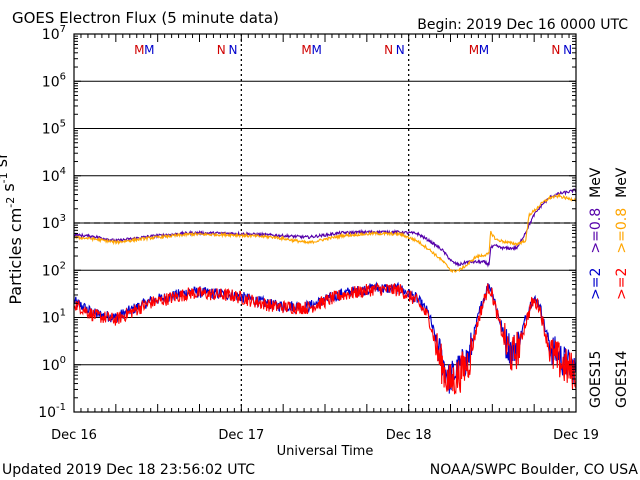 The height and width of the screenshot is (480, 640). I want to click on y-tick-exponent: 2, so click(63, 265).